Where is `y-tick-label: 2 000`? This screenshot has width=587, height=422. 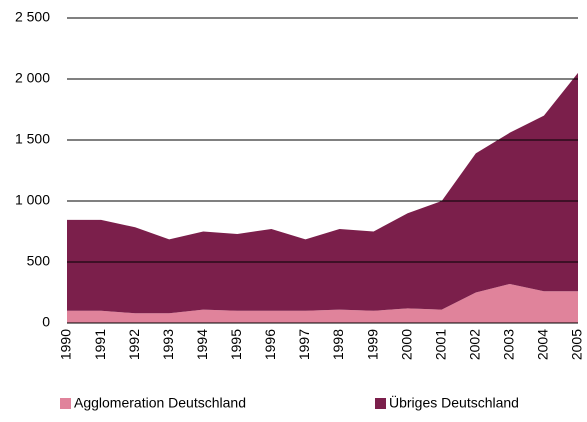
y-tick-label: 2 000 is located at coordinates (32, 78).